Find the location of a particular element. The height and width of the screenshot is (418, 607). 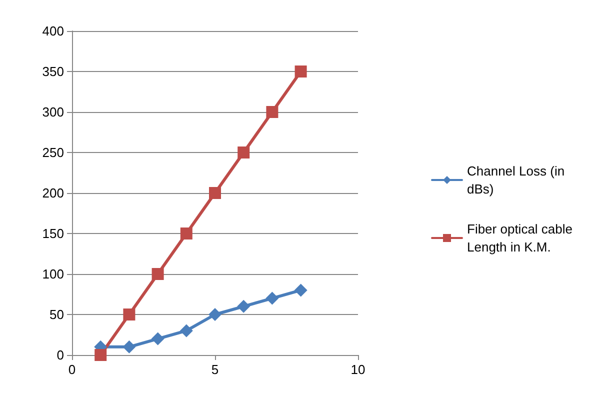

x-tick-label: 10 is located at coordinates (358, 369).